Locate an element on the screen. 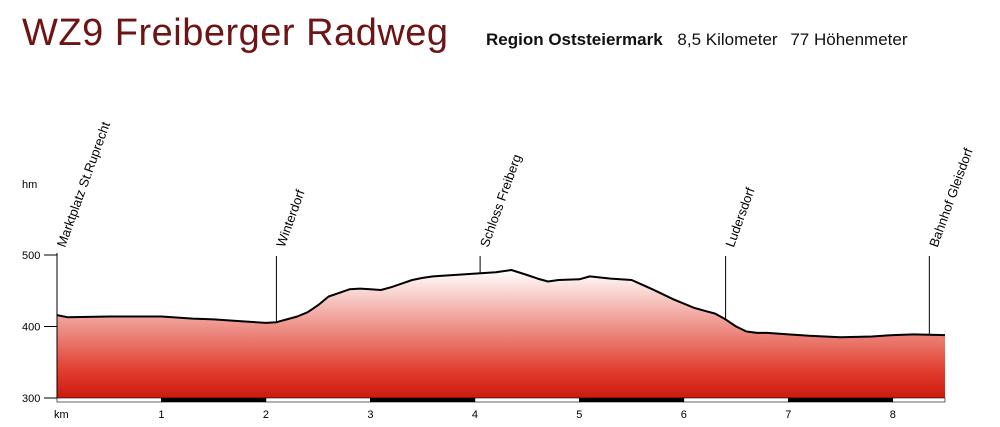 The image size is (1000, 427). y-tick-label: 300 is located at coordinates (31, 399).